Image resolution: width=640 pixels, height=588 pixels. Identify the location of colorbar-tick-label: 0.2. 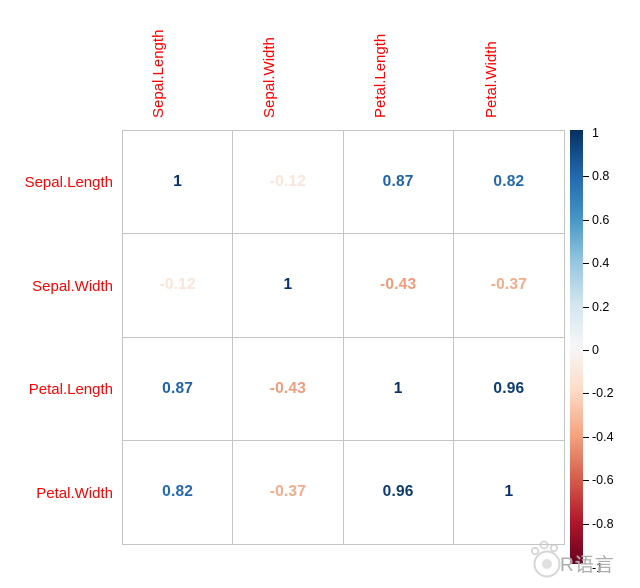
(601, 307).